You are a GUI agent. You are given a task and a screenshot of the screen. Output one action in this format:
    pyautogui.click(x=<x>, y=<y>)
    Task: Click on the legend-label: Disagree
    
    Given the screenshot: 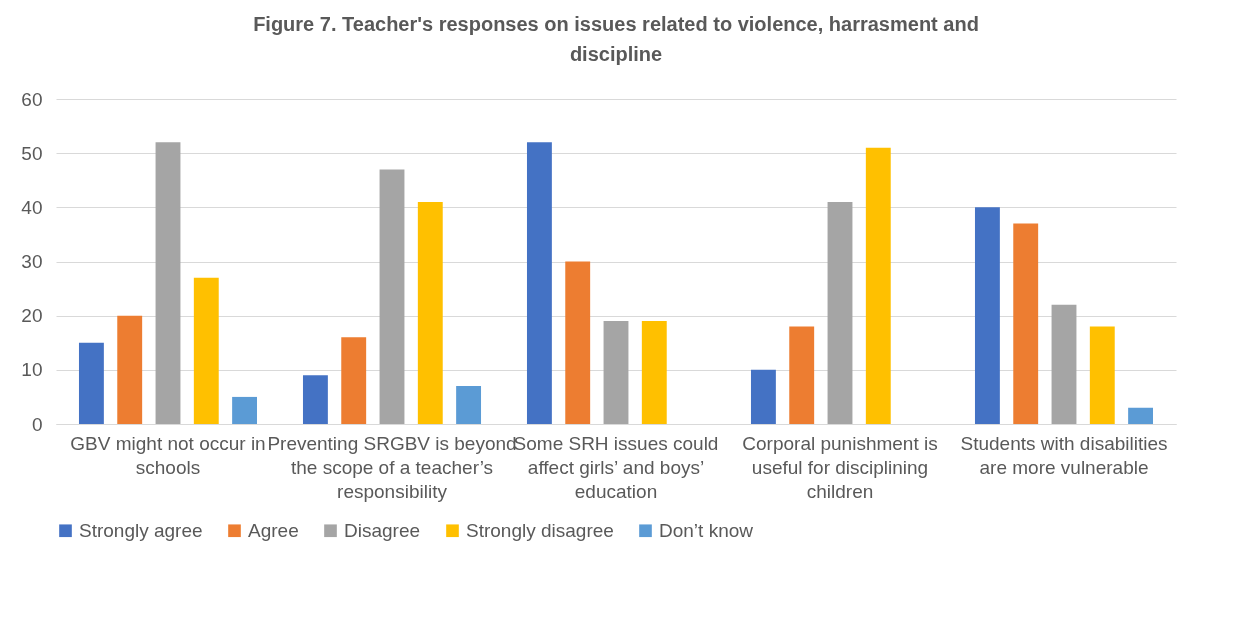 What is the action you would take?
    pyautogui.click(x=382, y=530)
    